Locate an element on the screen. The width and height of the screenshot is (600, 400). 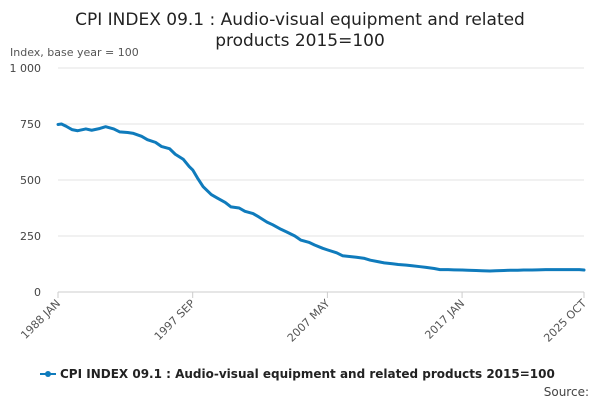
y-tick-label: 750 is located at coordinates (30, 124).